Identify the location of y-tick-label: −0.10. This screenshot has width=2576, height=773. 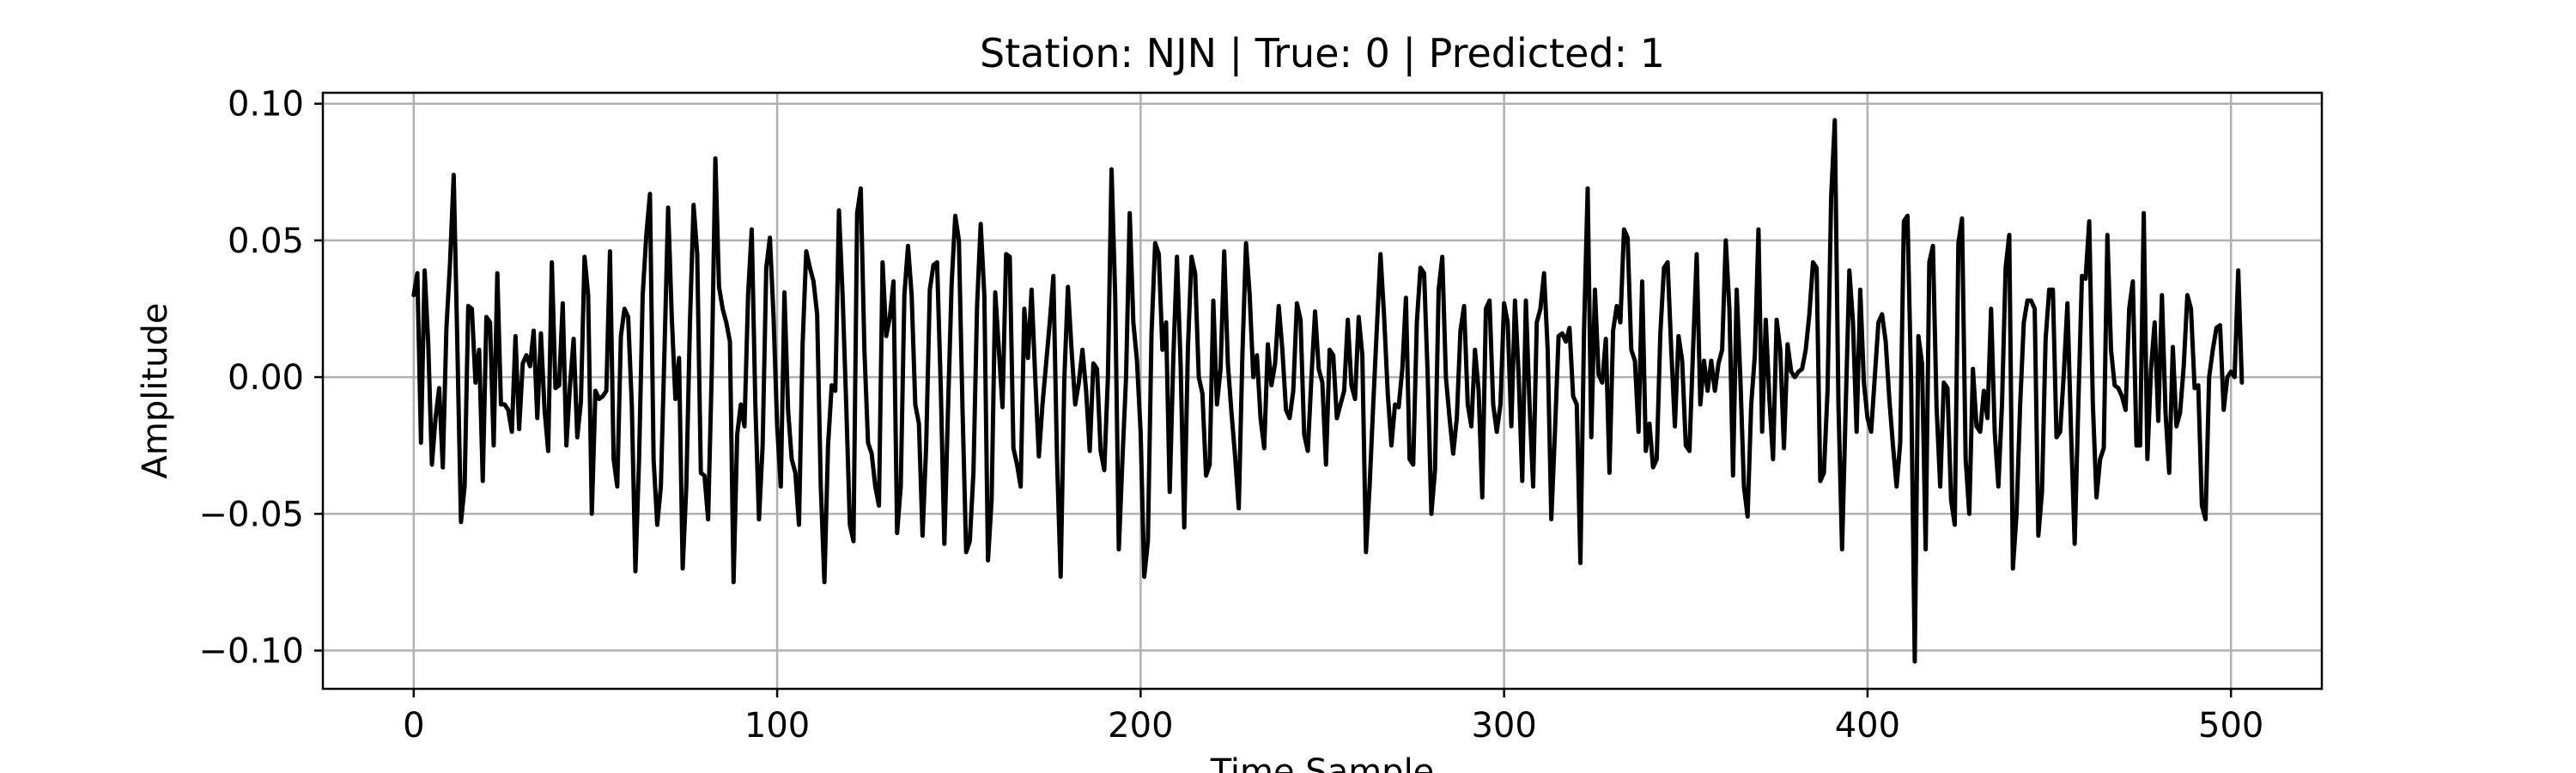
(251, 651).